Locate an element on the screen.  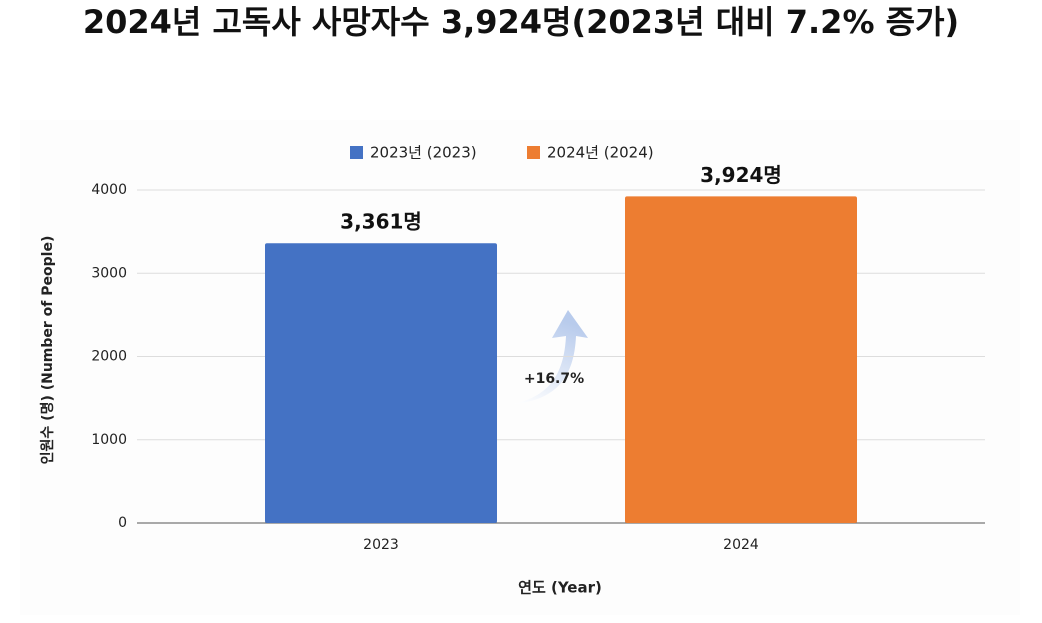
x-axis-label: 연도 (Year) is located at coordinates (560, 588).